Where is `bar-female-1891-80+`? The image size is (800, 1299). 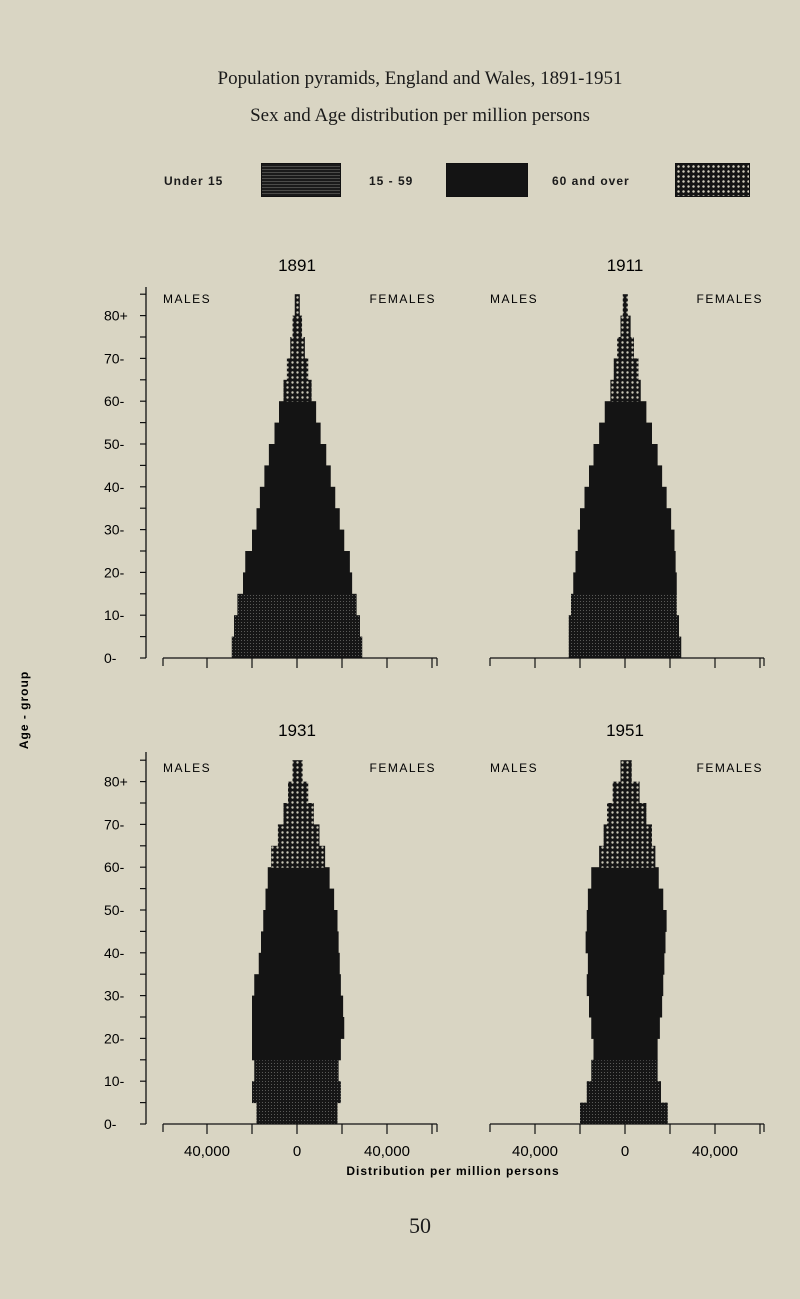
bar-female-1891-80+ is located at coordinates (298, 305).